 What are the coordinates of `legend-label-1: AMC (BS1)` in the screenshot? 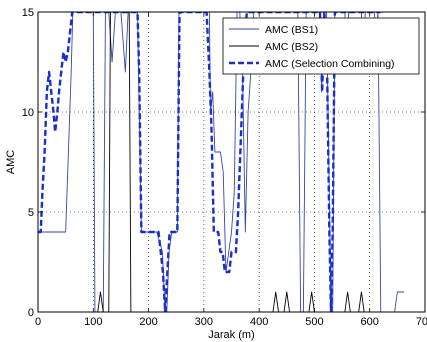 It's located at (291, 30).